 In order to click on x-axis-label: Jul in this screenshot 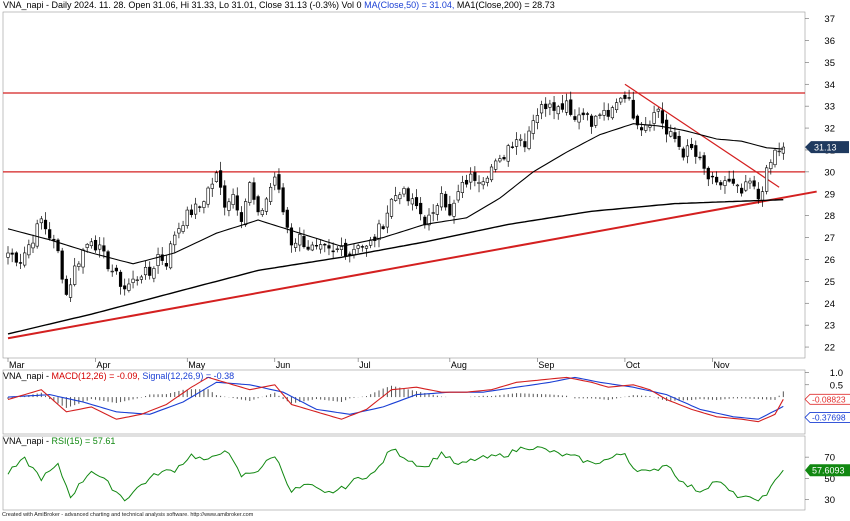, I will do `click(365, 365)`.